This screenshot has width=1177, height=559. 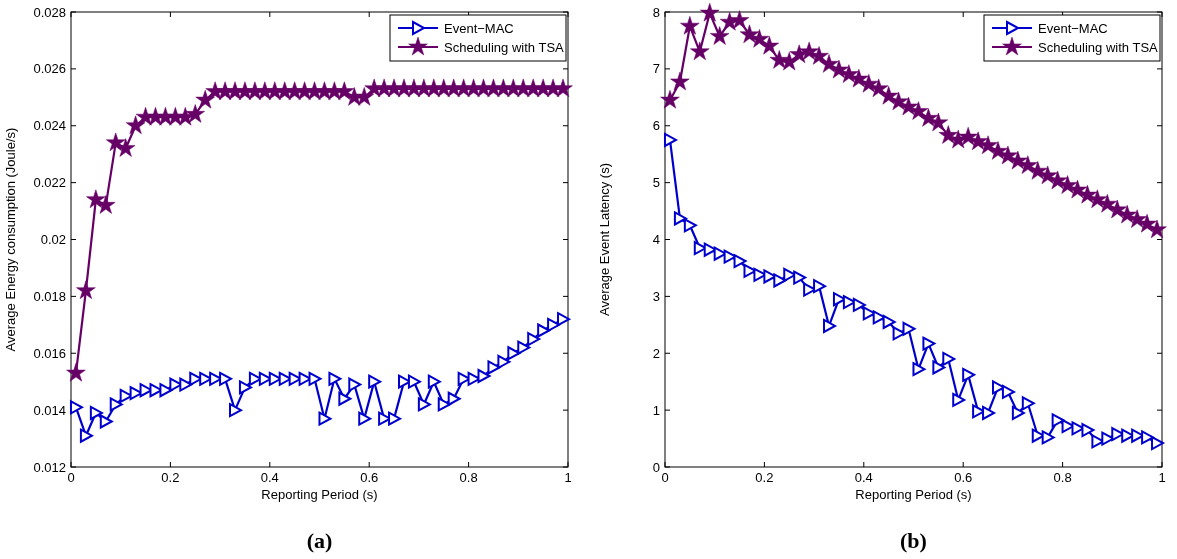 I want to click on y-tick-label: 0.018, so click(x=49, y=296).